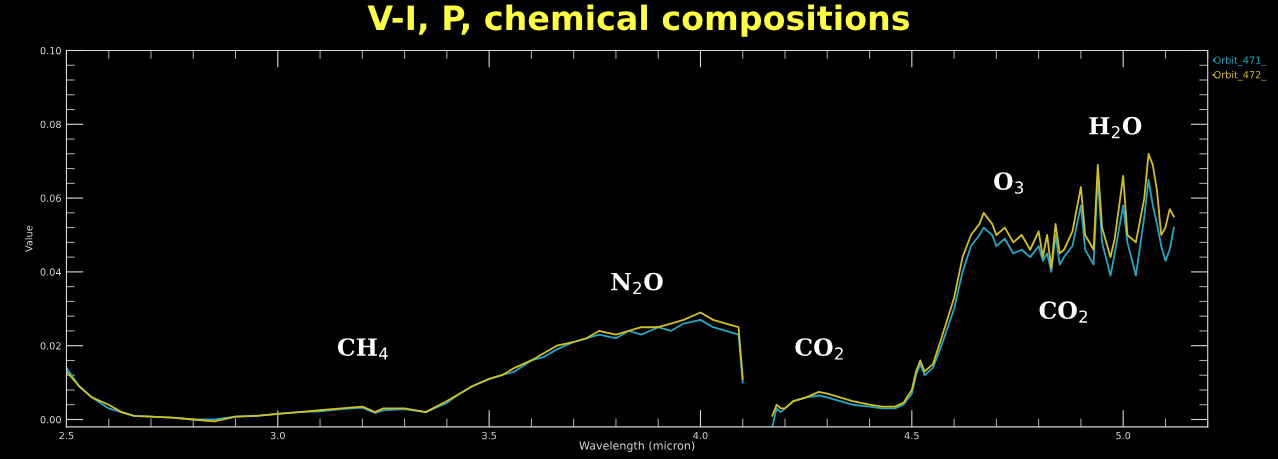  Describe the element at coordinates (911, 436) in the screenshot. I see `x-tick-label: 4.5` at that location.